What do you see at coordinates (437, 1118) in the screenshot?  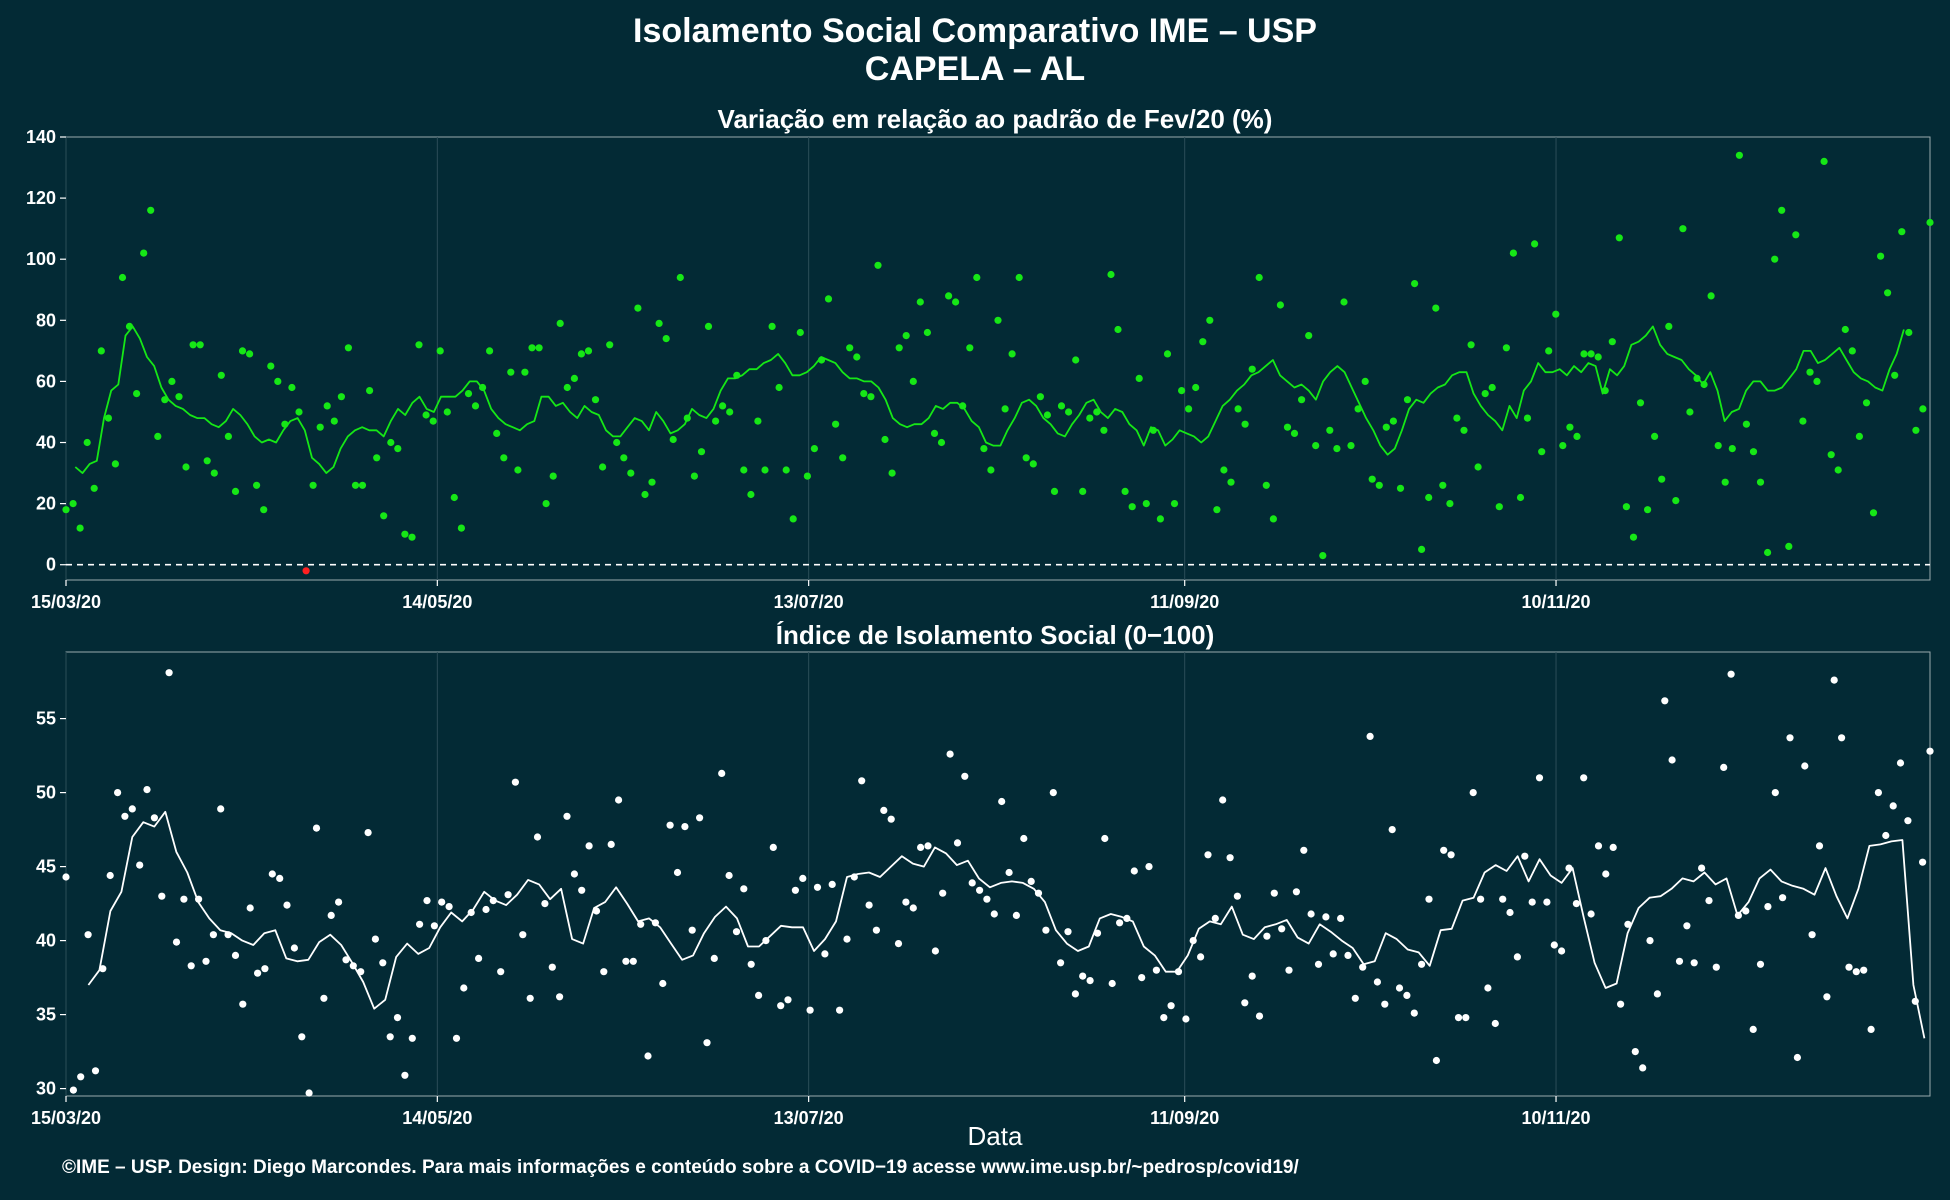 I see `bottom-x-tick-label: 14/05/20` at bounding box center [437, 1118].